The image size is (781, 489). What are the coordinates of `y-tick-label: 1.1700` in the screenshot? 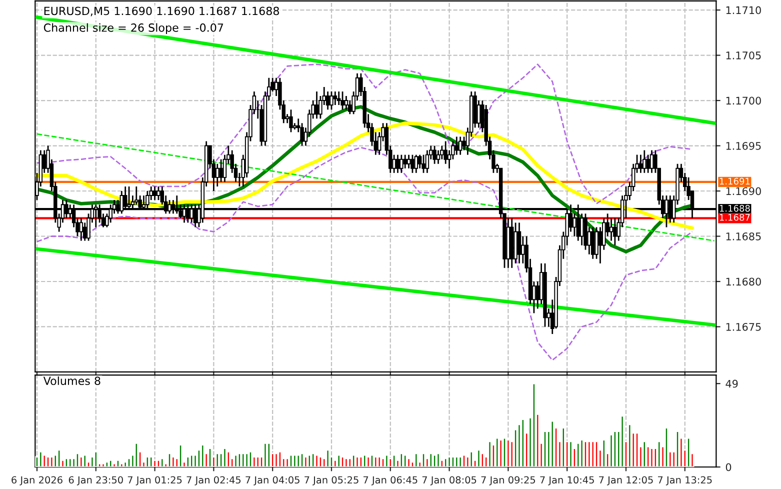 It's located at (743, 100).